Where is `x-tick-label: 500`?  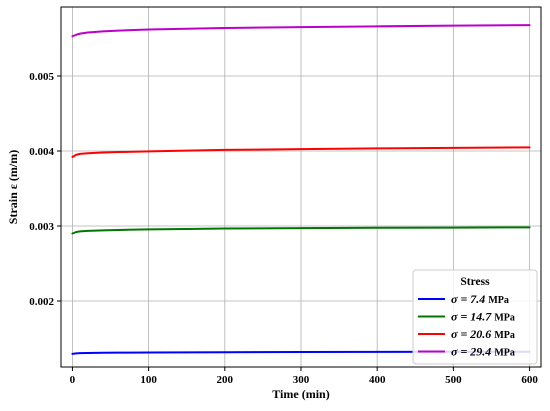
x-tick-label: 500 is located at coordinates (453, 380).